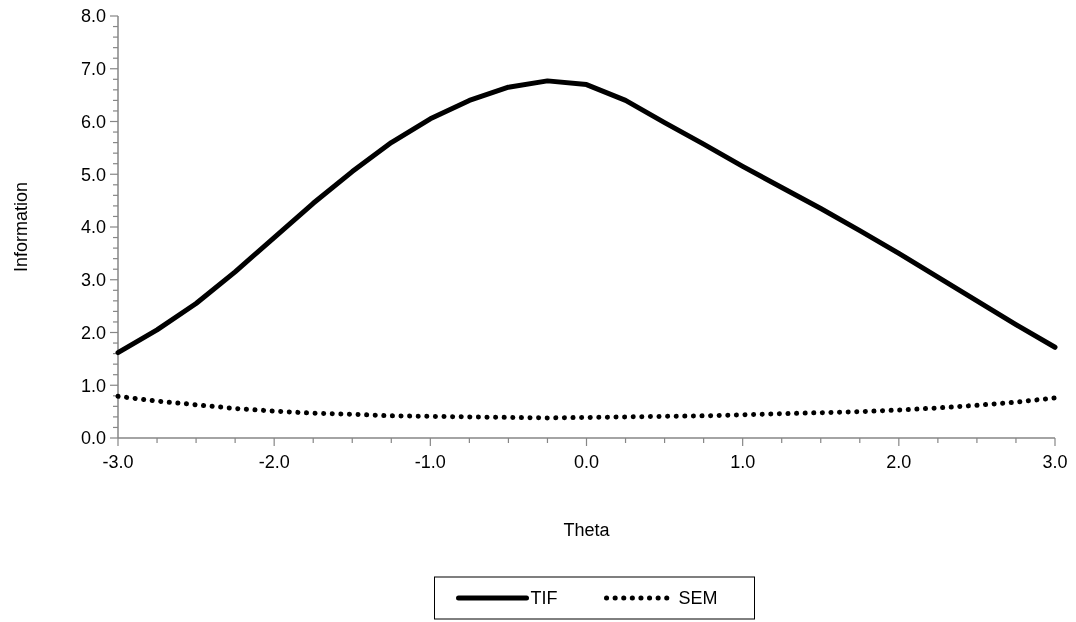 Image resolution: width=1076 pixels, height=622 pixels. Describe the element at coordinates (118, 462) in the screenshot. I see `x-tick-label: -3.0` at that location.